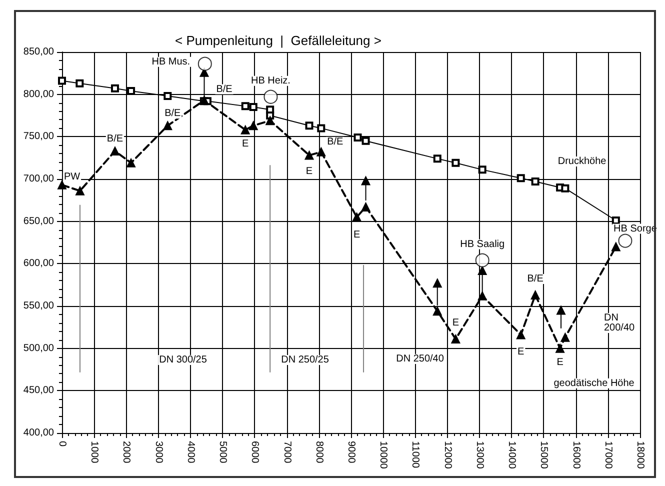  I want to click on x-tick-label: 13000, so click(479, 455).